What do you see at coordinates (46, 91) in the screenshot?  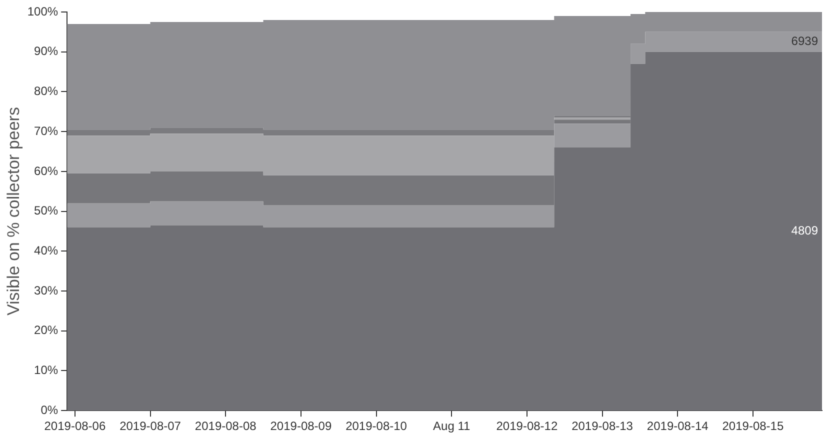 I see `y-tick-label: 80%` at bounding box center [46, 91].